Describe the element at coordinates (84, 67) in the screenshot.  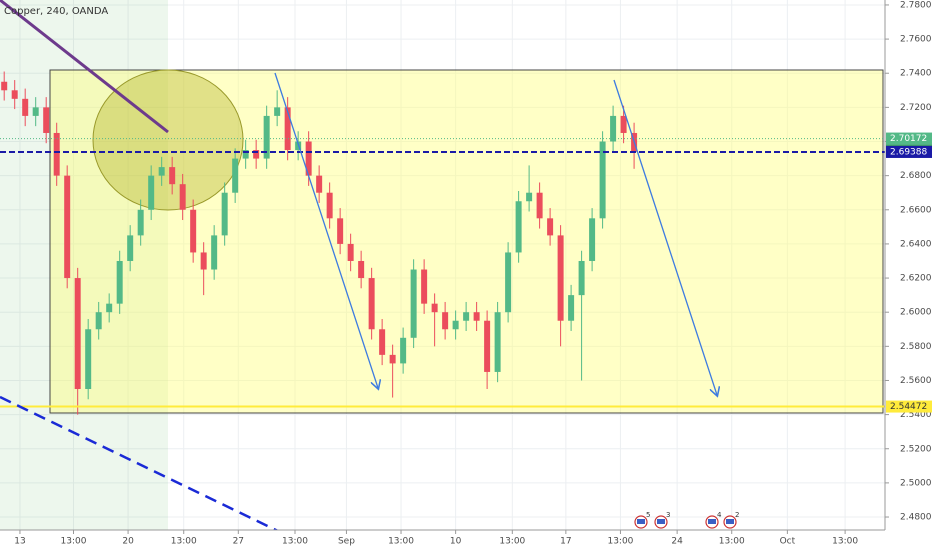
I see `trend-line` at that location.